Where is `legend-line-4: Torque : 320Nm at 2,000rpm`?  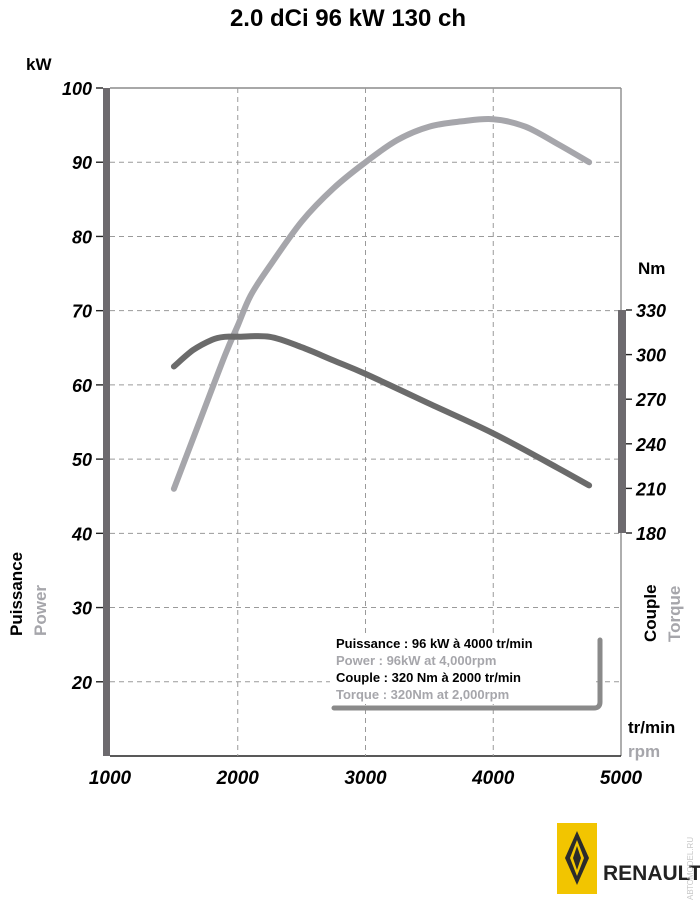 legend-line-4: Torque : 320Nm at 2,000rpm is located at coordinates (422, 694).